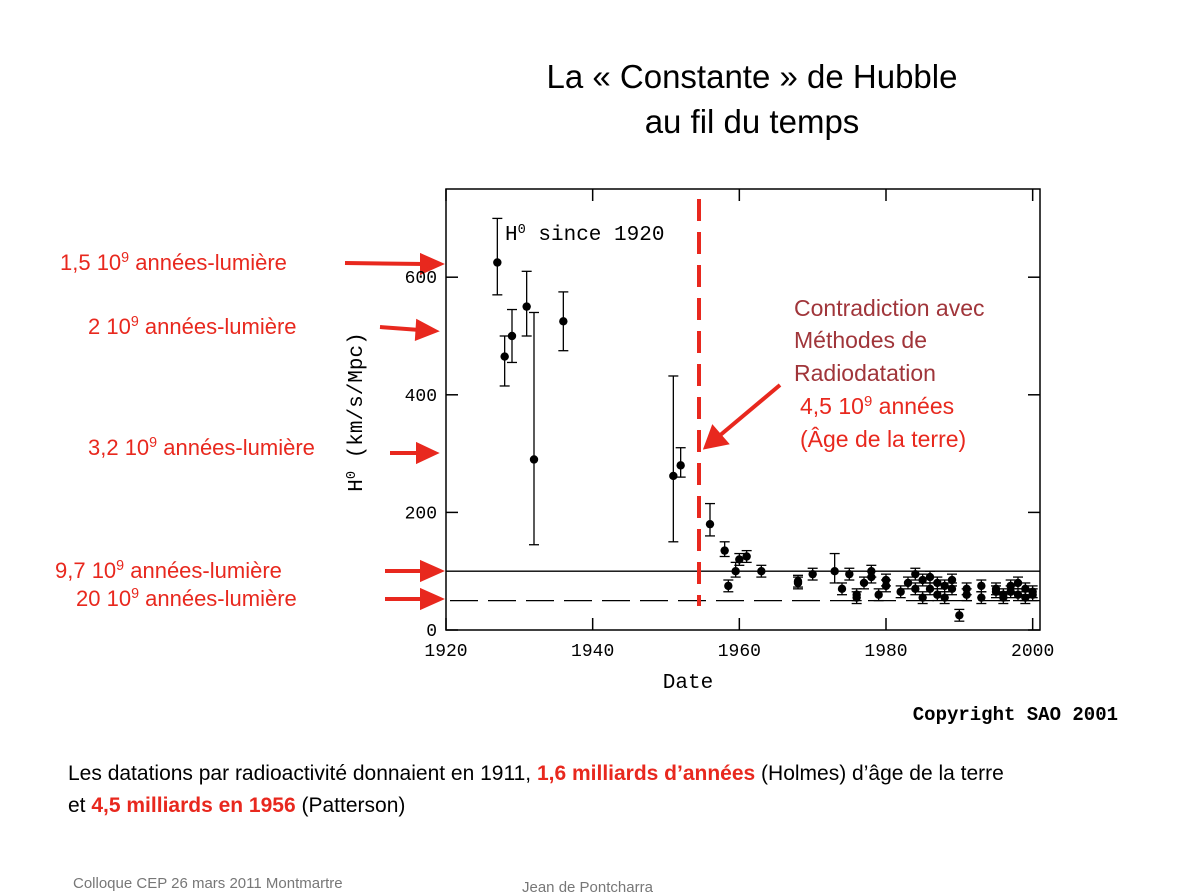 This screenshot has width=1200, height=896. I want to click on note-line: (Âge de la terre), so click(883, 439).